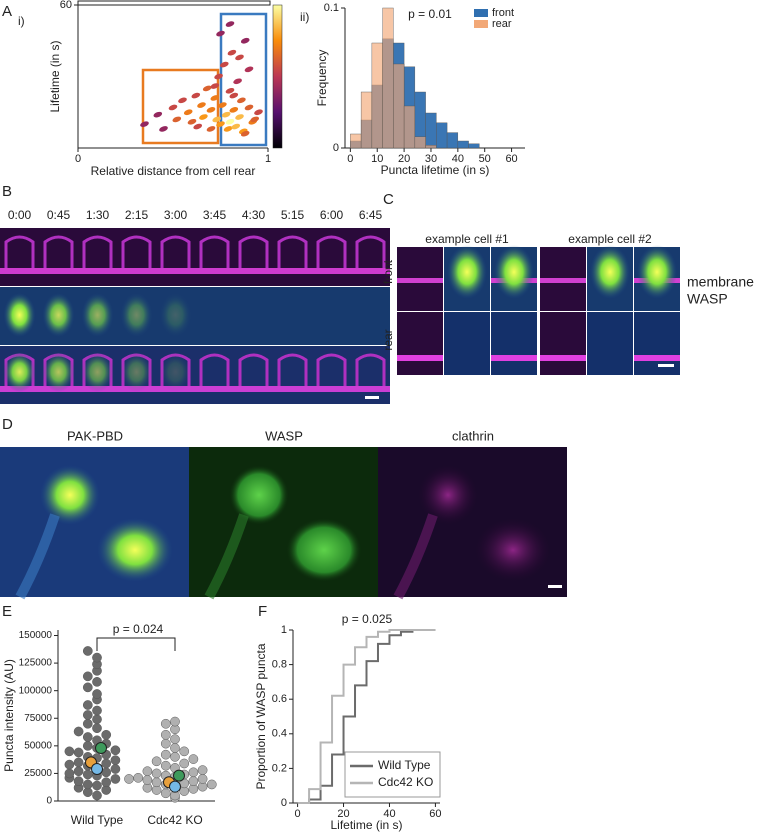 The width and height of the screenshot is (763, 832). Describe the element at coordinates (367, 619) in the screenshot. I see `annotation: p = 0.025` at that location.